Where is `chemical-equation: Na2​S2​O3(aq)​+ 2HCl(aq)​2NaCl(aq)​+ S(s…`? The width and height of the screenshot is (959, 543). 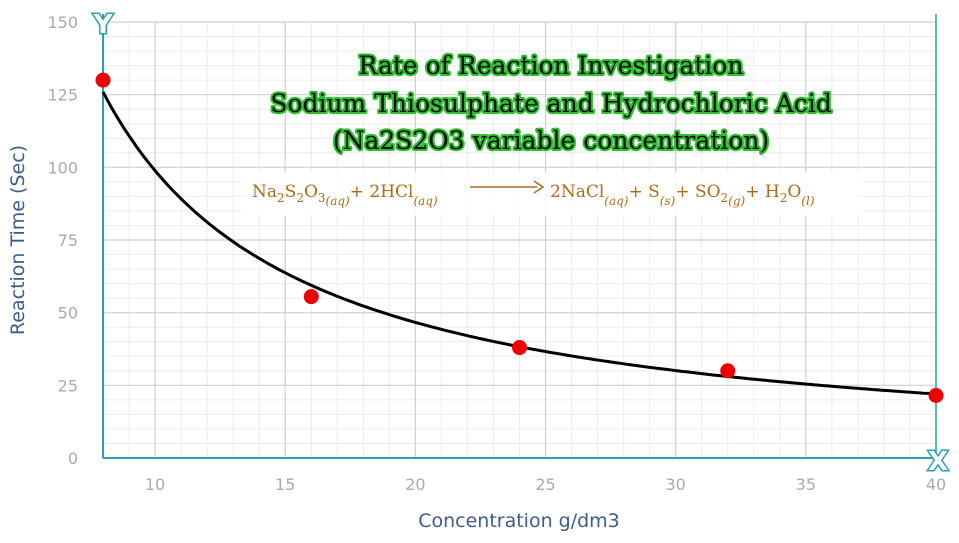
chemical-equation: Na2​S2​O3(aq)​+ 2HCl(aq)​2NaCl(aq)​+ S(s… is located at coordinates (552, 194).